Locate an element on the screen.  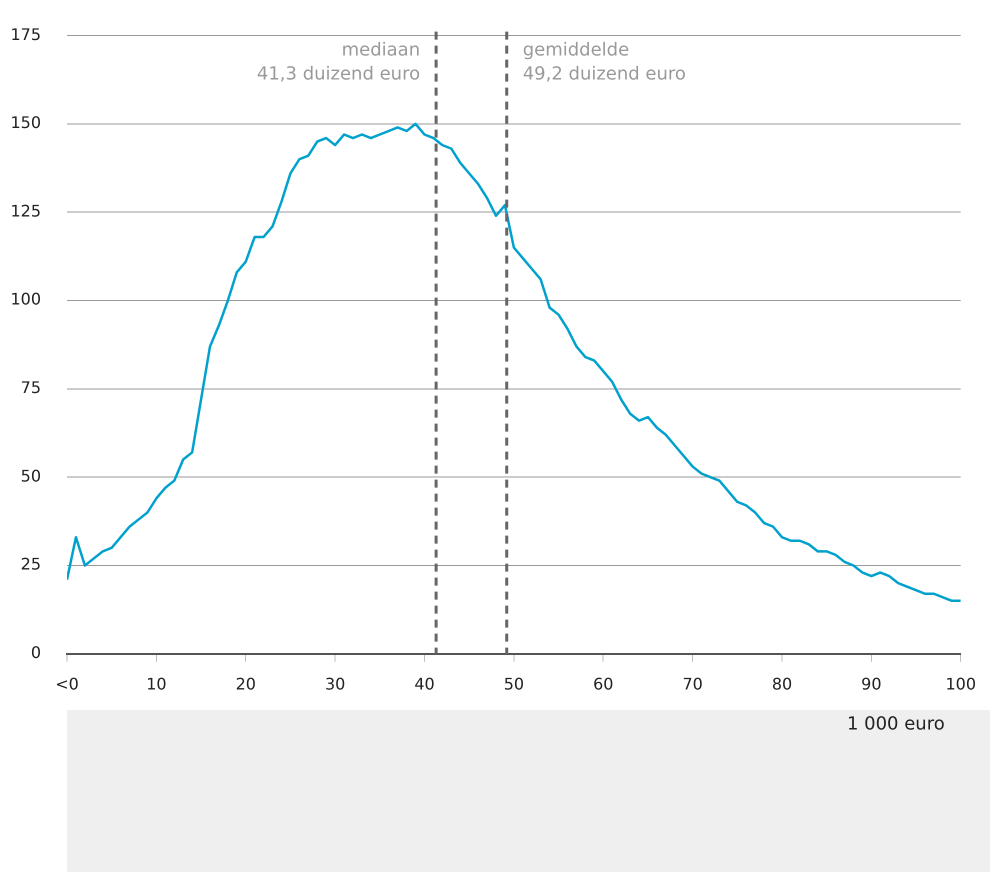
y-tick-label: 150 is located at coordinates (25, 122).